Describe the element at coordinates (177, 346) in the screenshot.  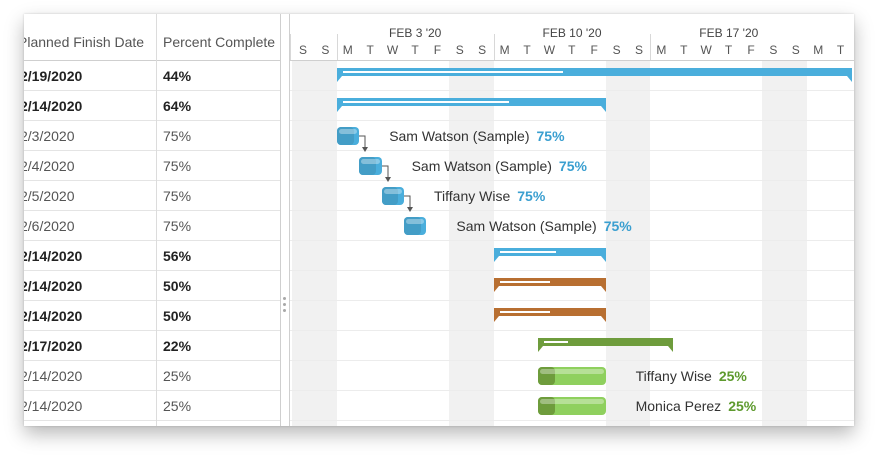
I see `cell-percent-complete: 22%` at that location.